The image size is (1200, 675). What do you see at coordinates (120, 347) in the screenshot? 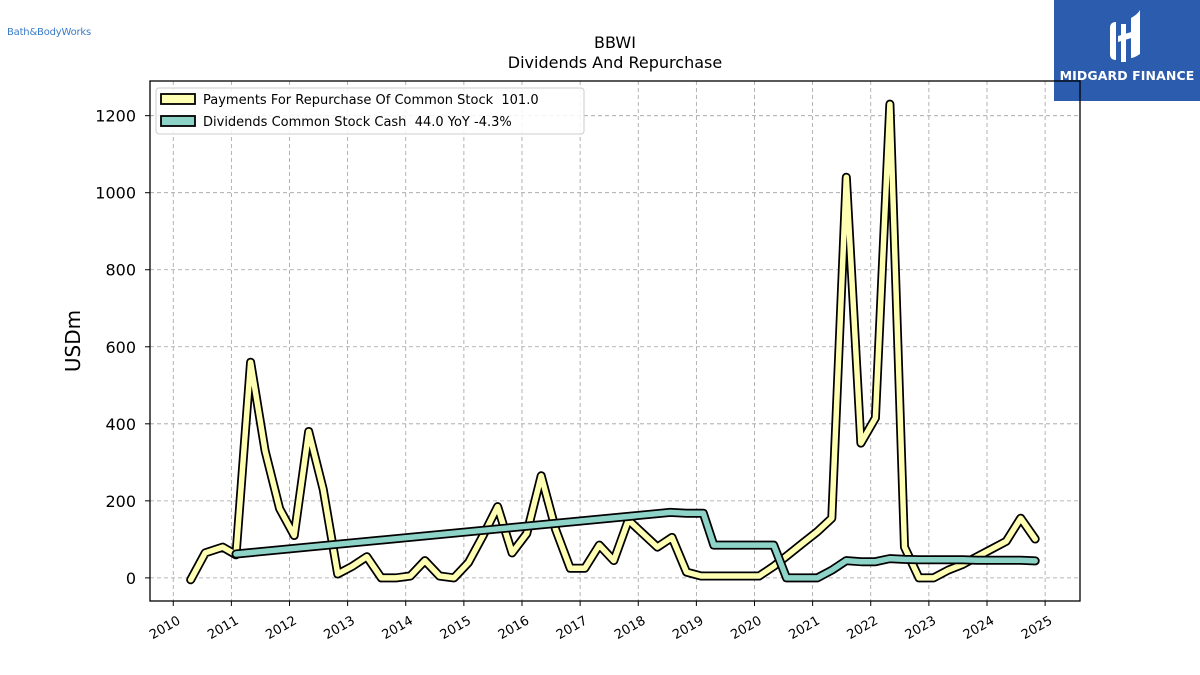
I see `y-tick-label: 600` at bounding box center [120, 347].